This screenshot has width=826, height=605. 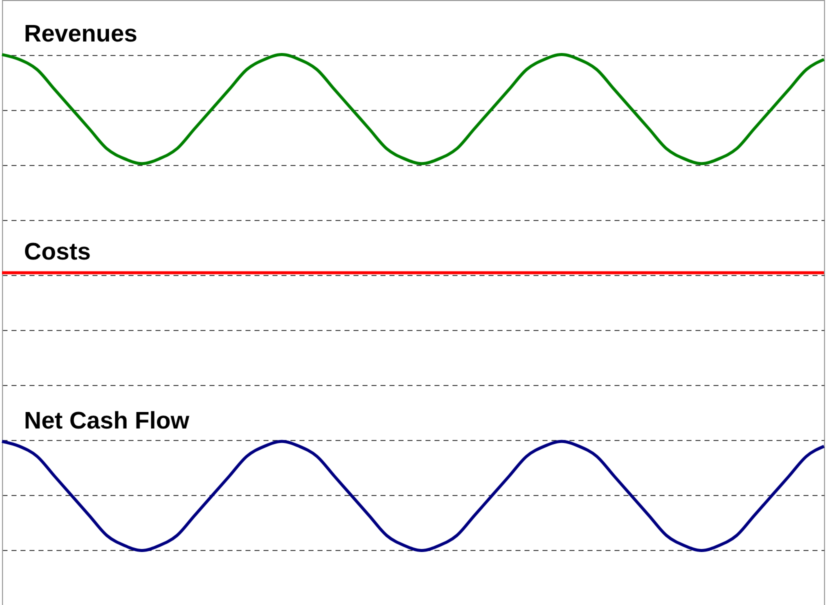 What do you see at coordinates (107, 420) in the screenshot?
I see `series-label: Net Cash Flow` at bounding box center [107, 420].